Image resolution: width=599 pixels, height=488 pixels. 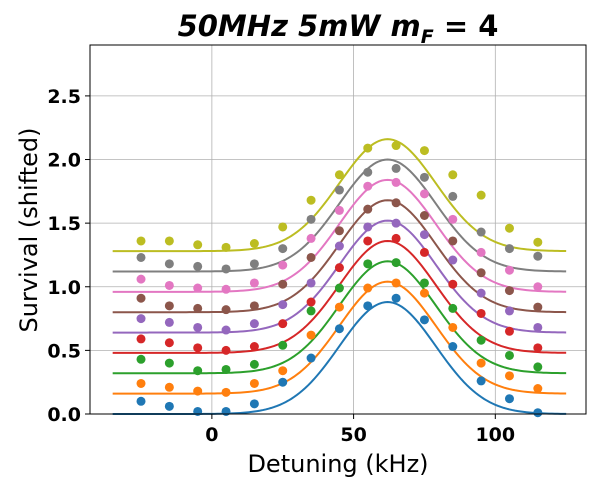 I want to click on x-tick-label: 50, so click(x=353, y=435).